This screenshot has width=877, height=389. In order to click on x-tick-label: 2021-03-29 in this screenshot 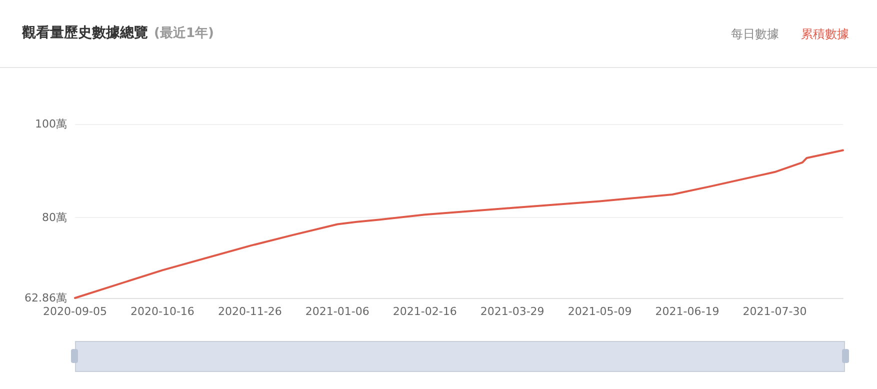, I will do `click(512, 311)`.